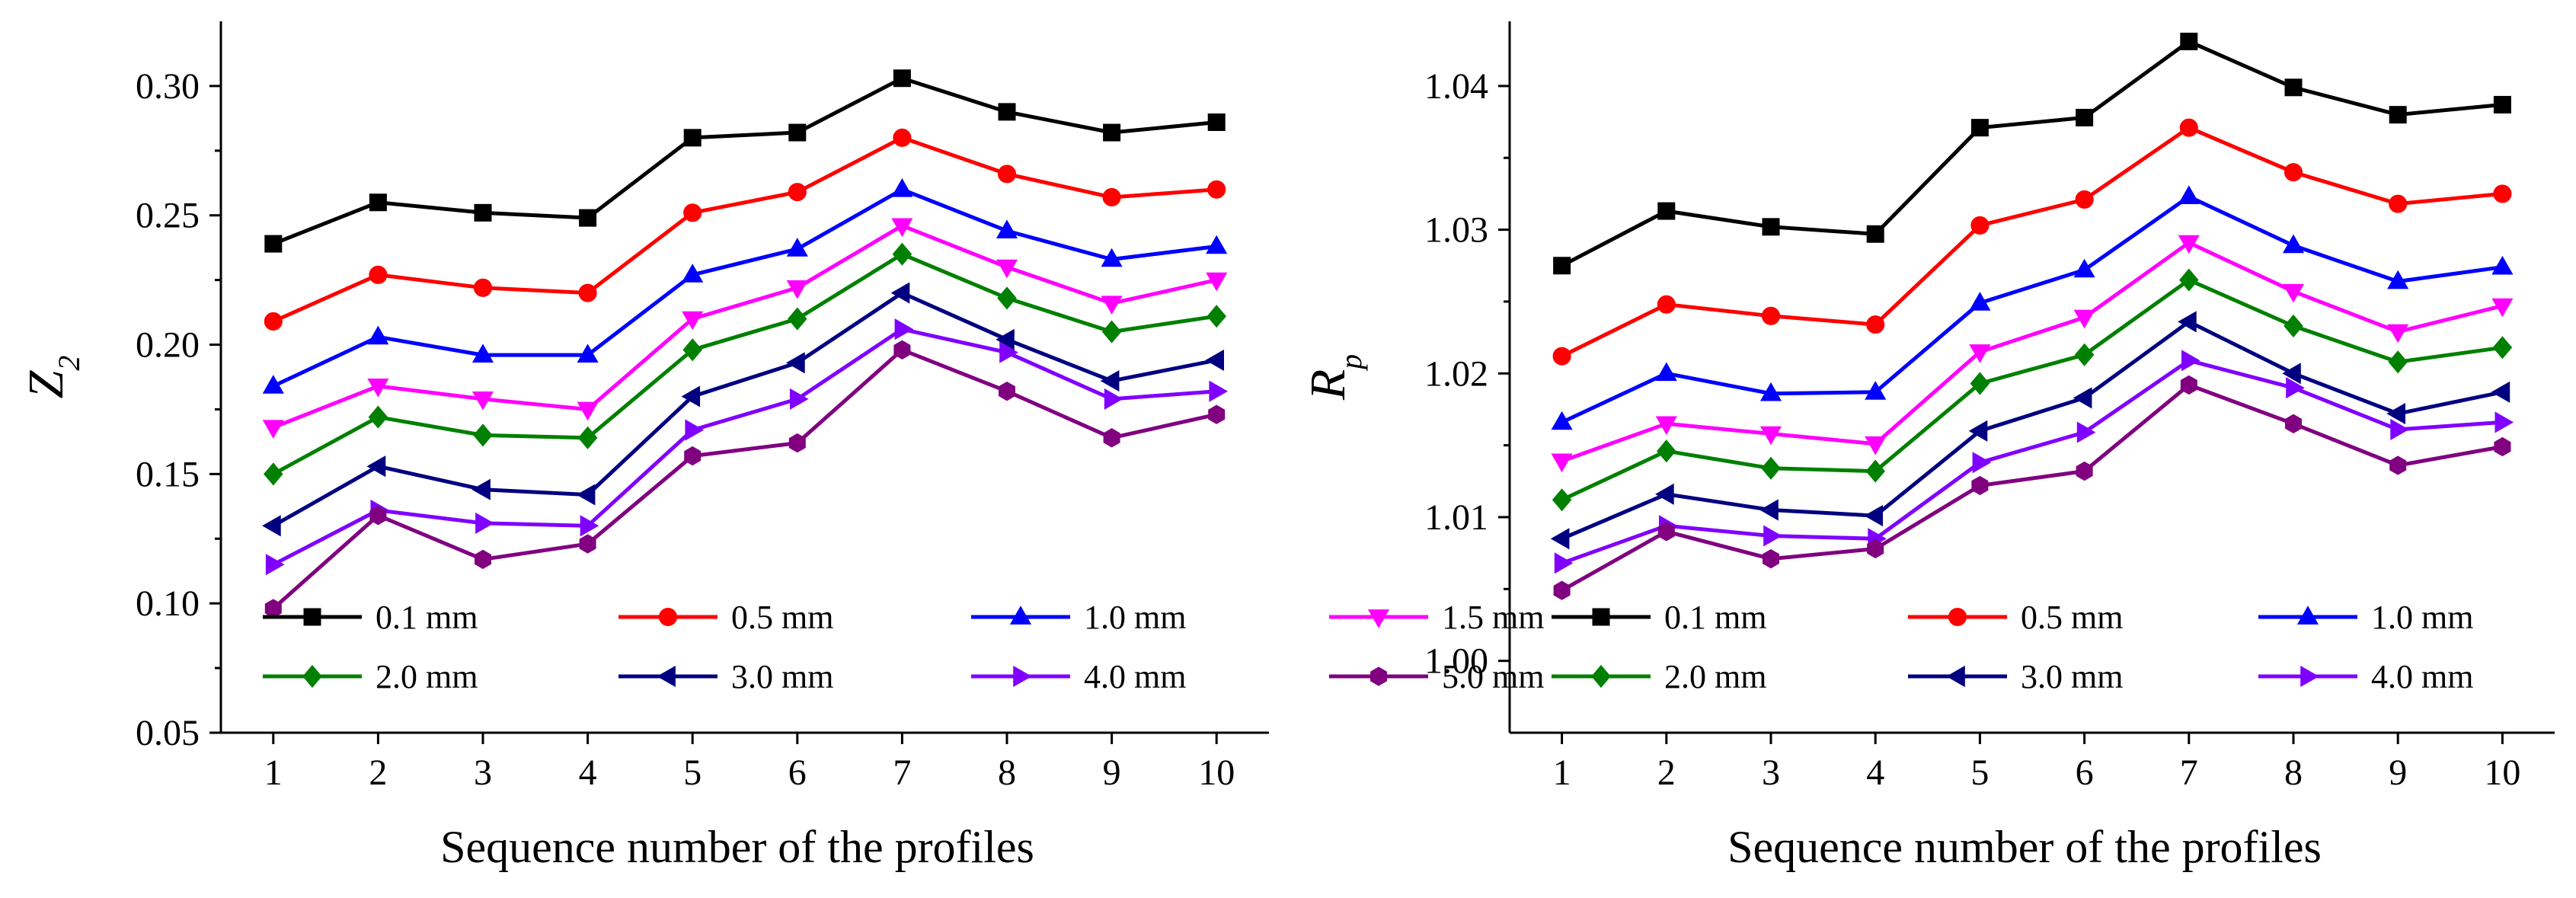 The height and width of the screenshot is (898, 2576). What do you see at coordinates (1351, 363) in the screenshot?
I see `y-axis-title-subscript: p` at bounding box center [1351, 363].